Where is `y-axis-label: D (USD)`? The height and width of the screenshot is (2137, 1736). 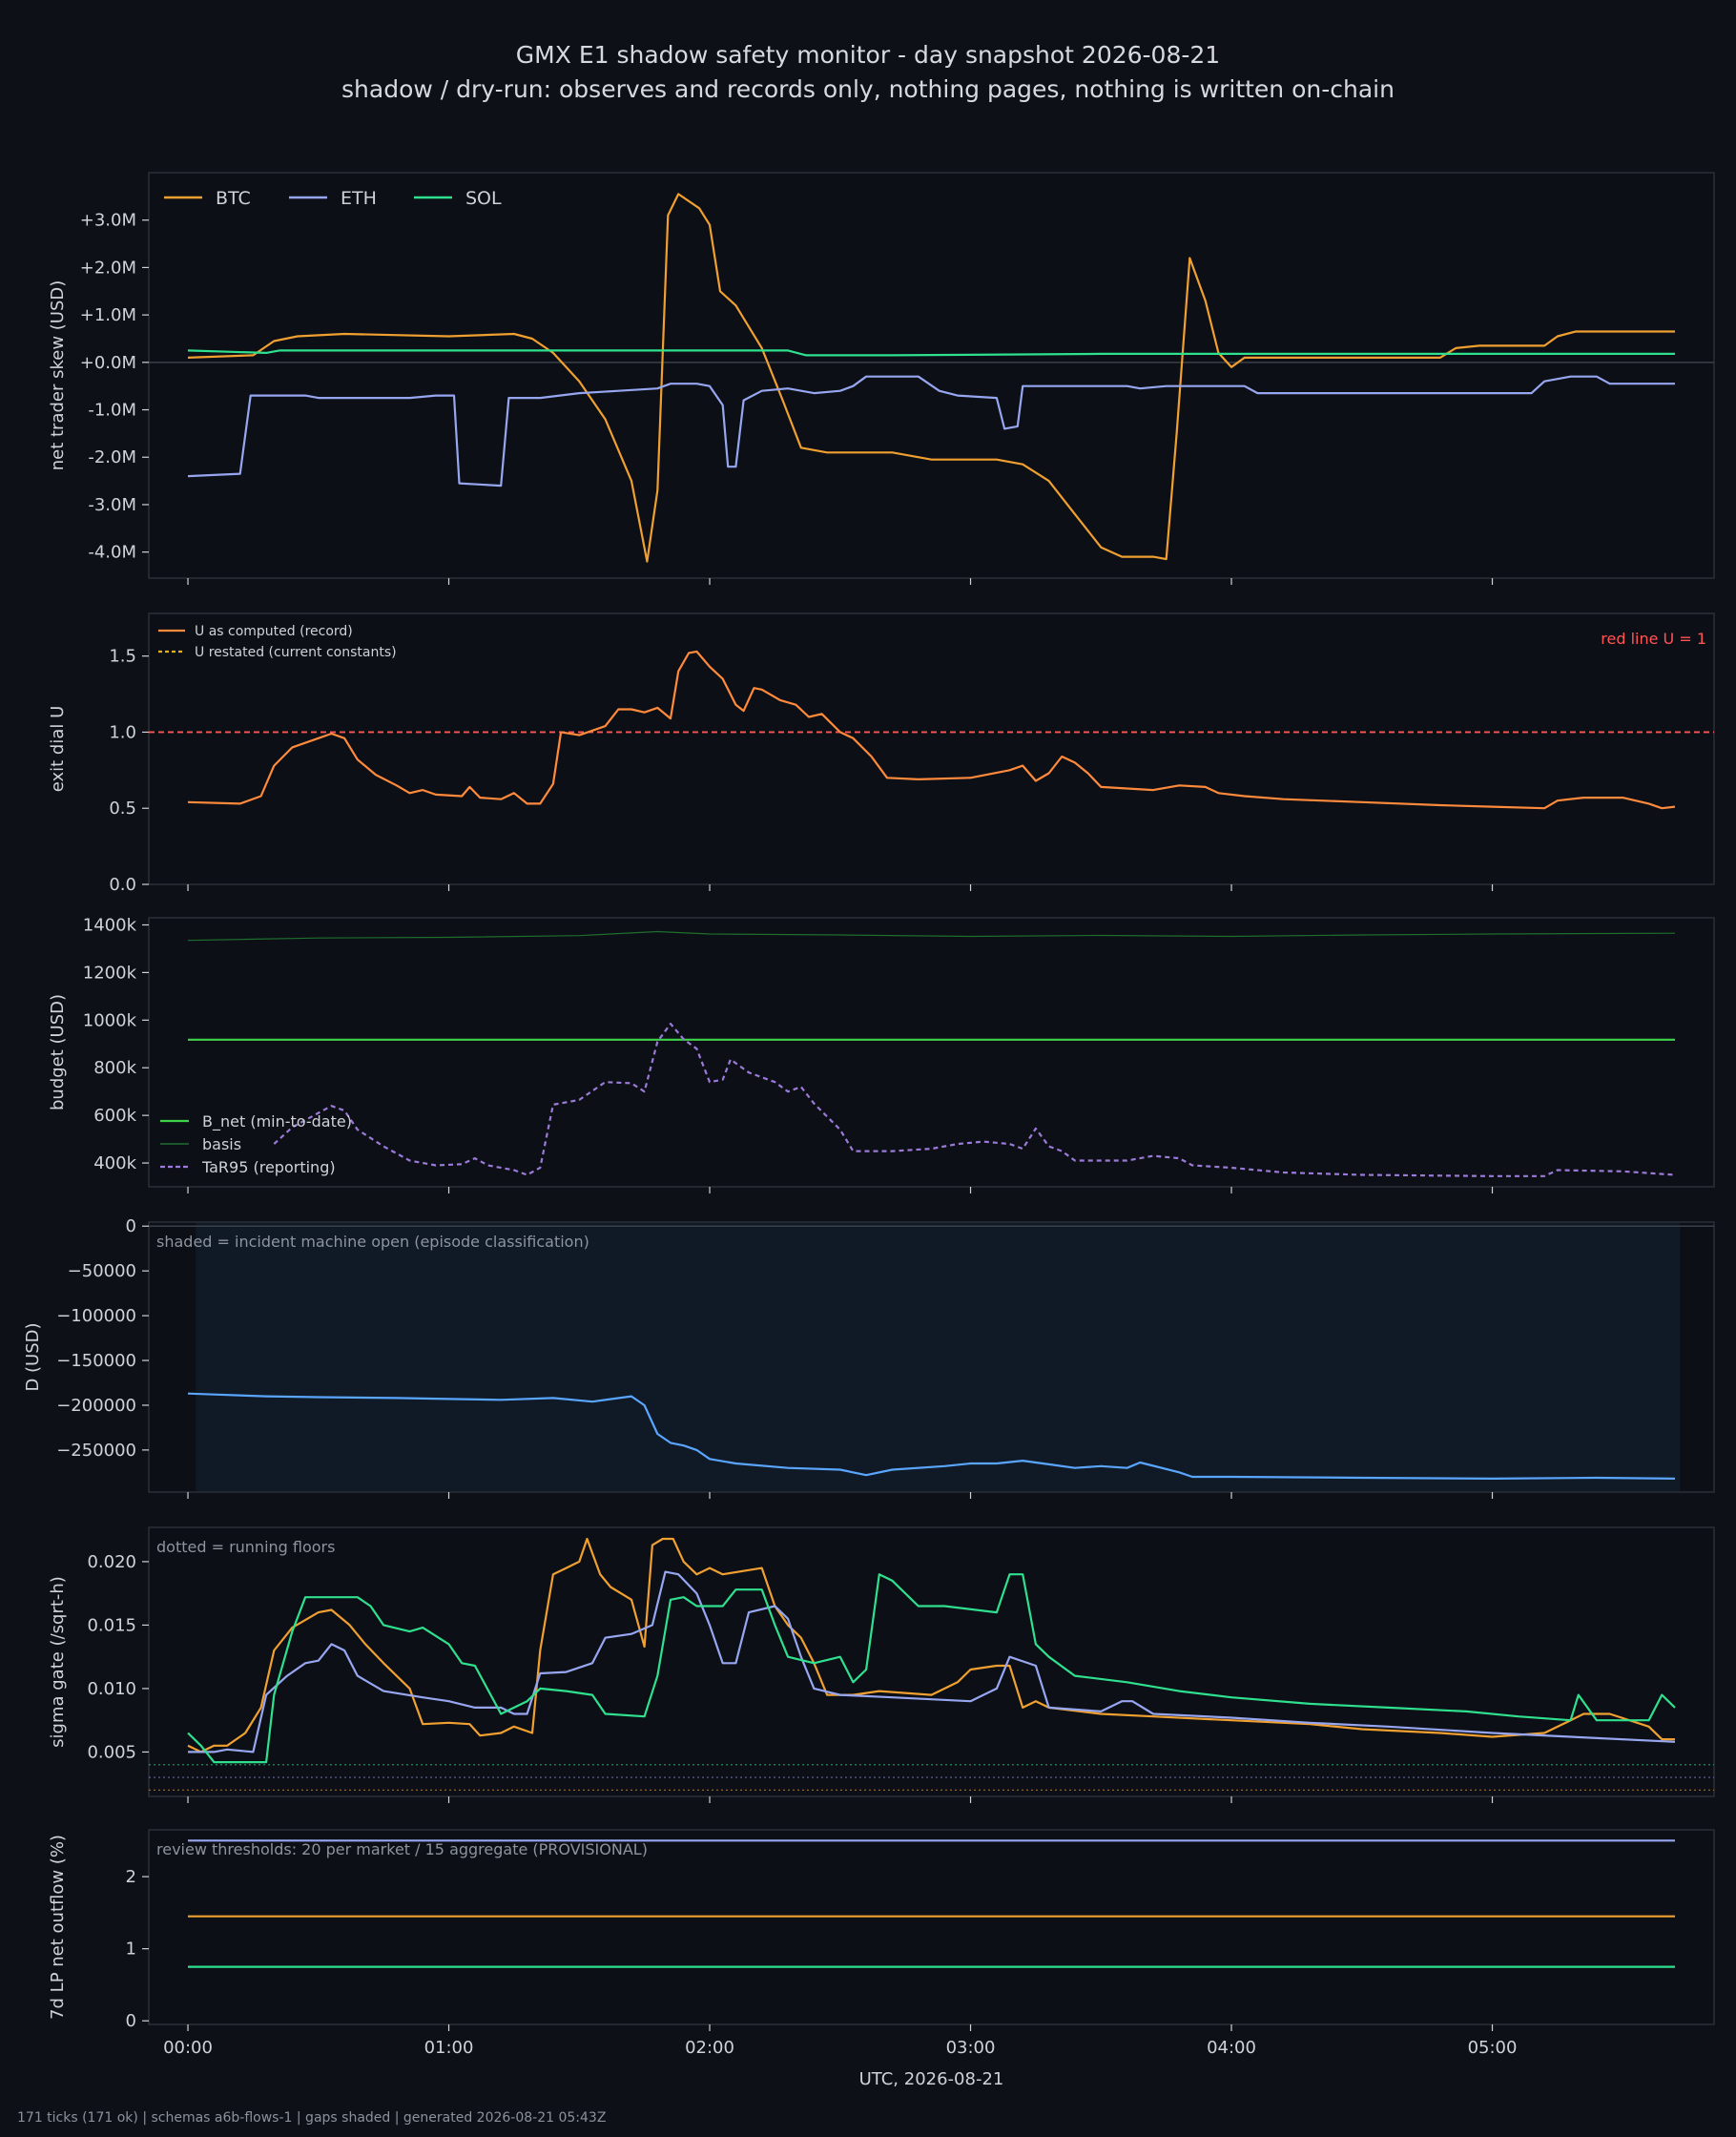
y-axis-label: D (USD) is located at coordinates (33, 1356).